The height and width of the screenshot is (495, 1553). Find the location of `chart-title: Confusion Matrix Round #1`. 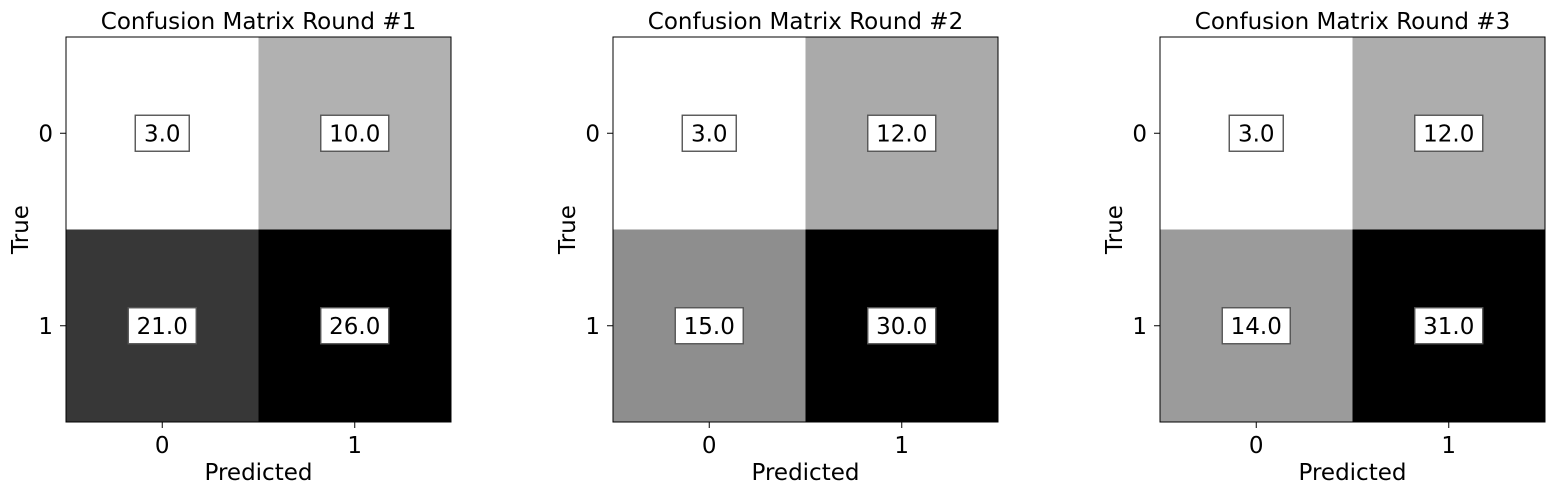

chart-title: Confusion Matrix Round #1 is located at coordinates (258, 22).